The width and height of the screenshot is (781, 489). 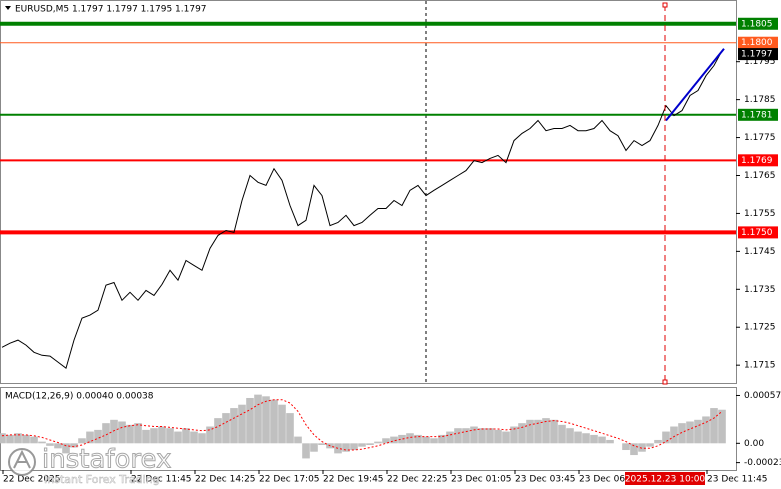 I want to click on signal-line, so click(x=362, y=425).